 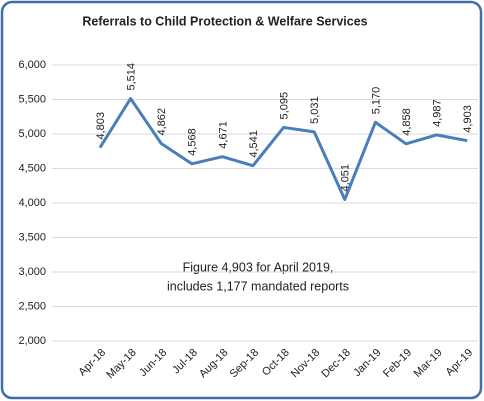 What do you see at coordinates (162, 122) in the screenshot?
I see `data-label: 4,862` at bounding box center [162, 122].